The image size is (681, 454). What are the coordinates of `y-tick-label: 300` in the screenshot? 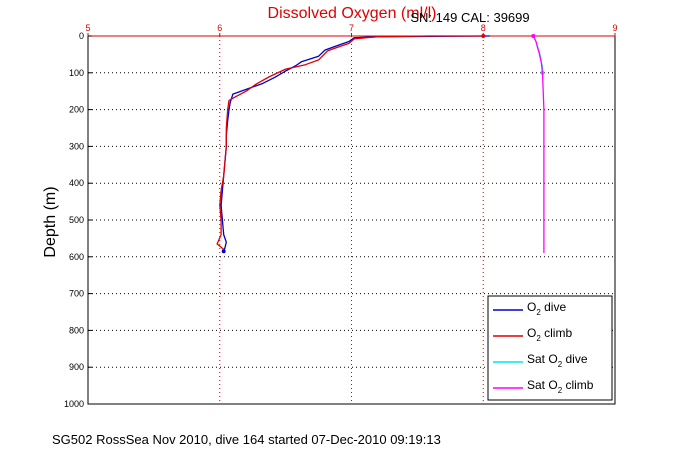 It's located at (76, 146).